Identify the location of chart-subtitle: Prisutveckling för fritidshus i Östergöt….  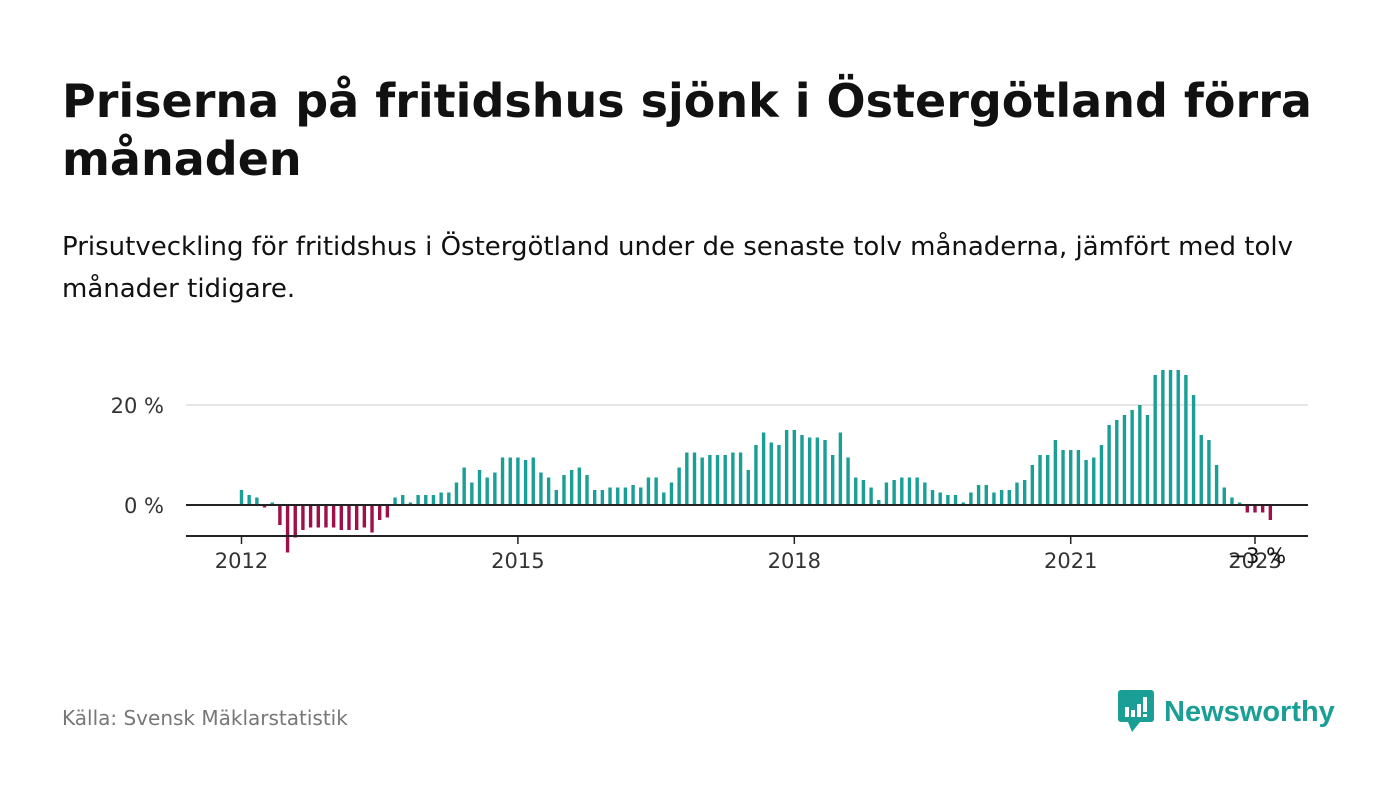
(677, 268).